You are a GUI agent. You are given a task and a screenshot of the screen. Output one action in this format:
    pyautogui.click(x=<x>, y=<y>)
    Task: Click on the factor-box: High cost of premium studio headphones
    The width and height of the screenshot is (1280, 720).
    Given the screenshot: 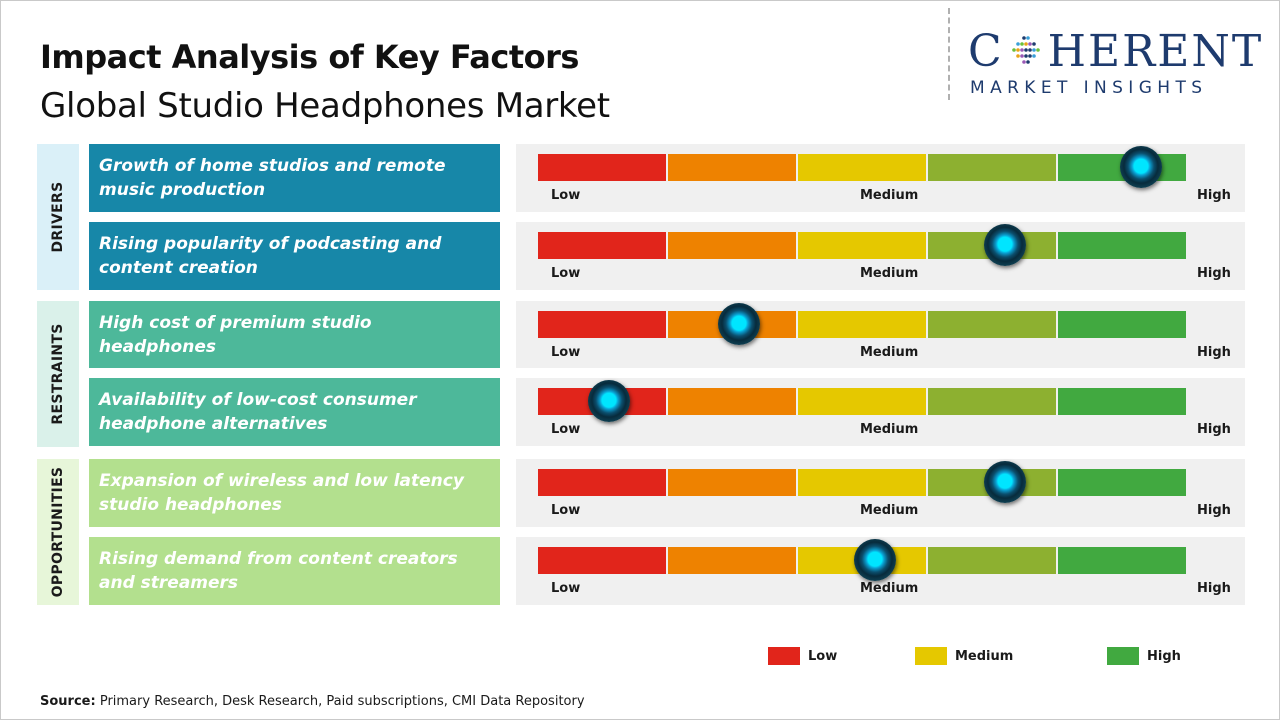 What is the action you would take?
    pyautogui.click(x=294, y=334)
    